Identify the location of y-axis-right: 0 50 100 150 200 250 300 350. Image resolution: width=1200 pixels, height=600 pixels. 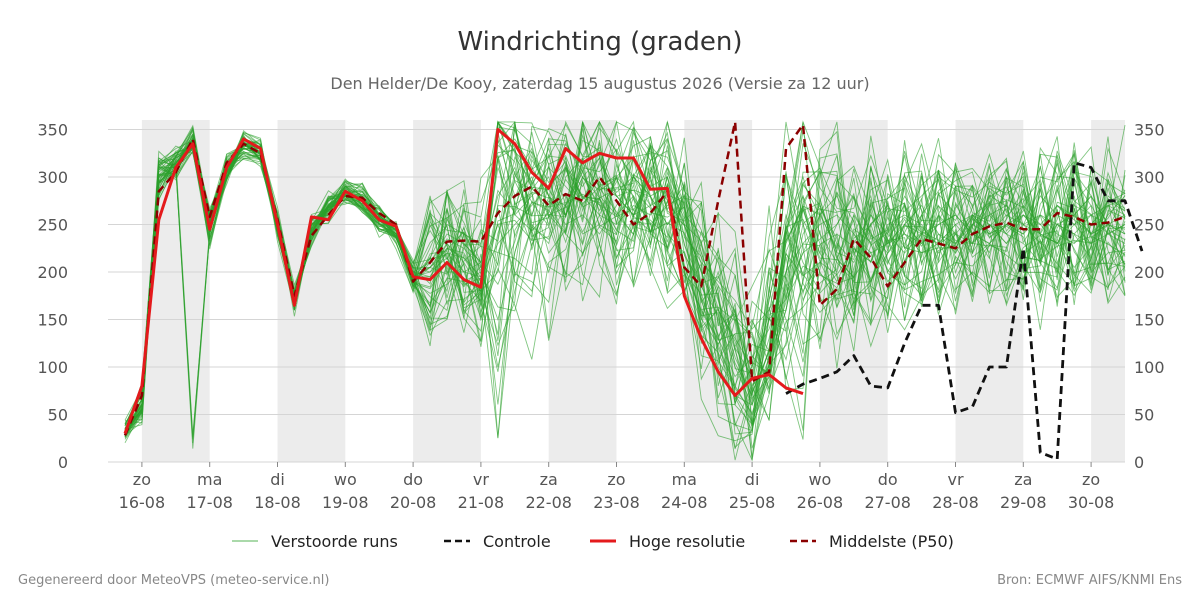
(1149, 297).